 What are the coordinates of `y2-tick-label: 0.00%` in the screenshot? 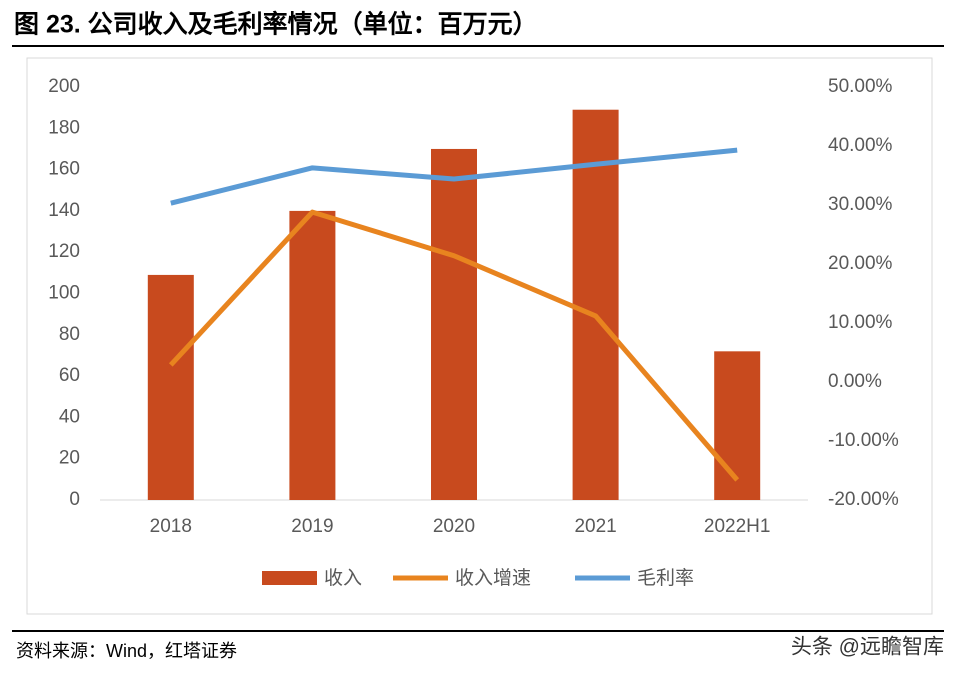 It's located at (855, 381).